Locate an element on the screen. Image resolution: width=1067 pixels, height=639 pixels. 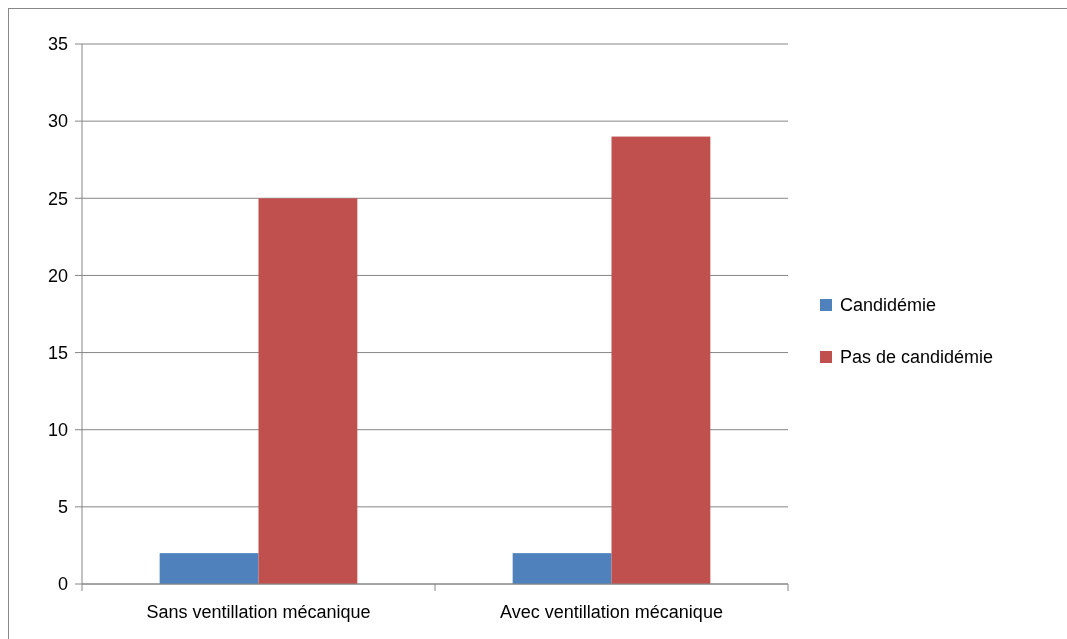
y-tick-label: 30 is located at coordinates (57, 121).